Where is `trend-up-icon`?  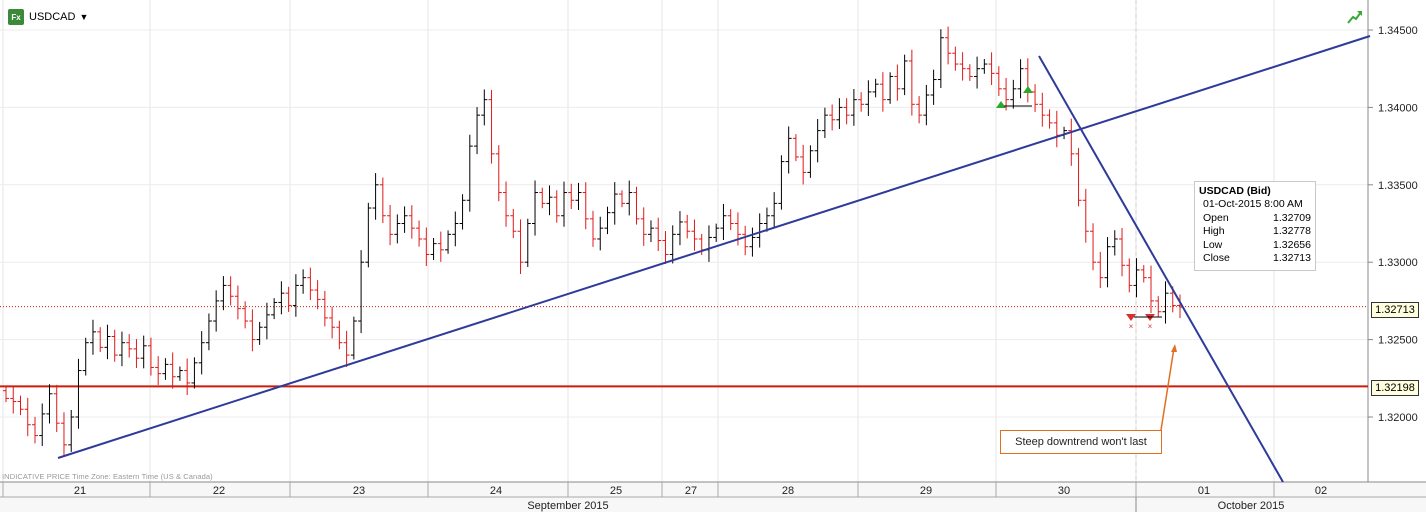 trend-up-icon is located at coordinates (1355, 17).